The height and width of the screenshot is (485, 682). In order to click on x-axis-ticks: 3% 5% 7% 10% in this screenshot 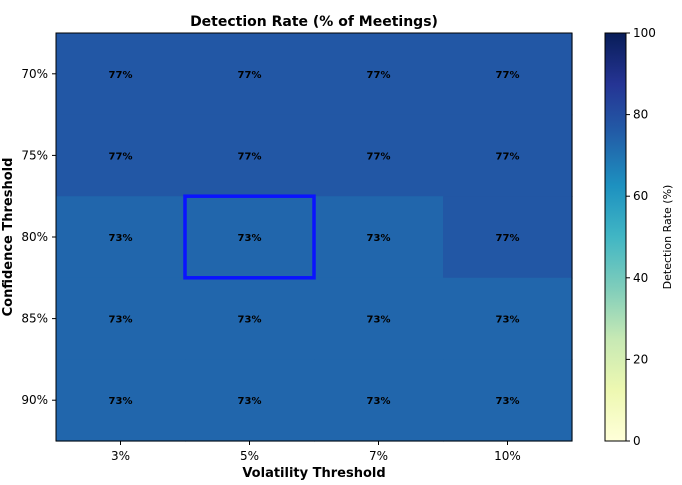, I will do `click(316, 452)`.